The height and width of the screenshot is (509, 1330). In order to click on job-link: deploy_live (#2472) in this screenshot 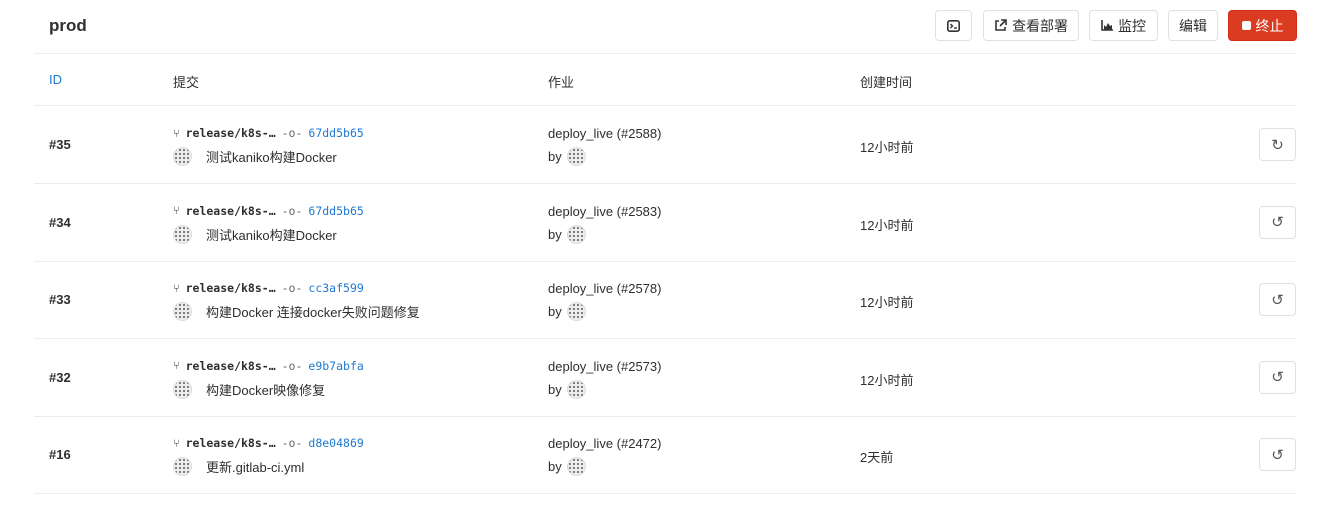, I will do `click(605, 443)`.